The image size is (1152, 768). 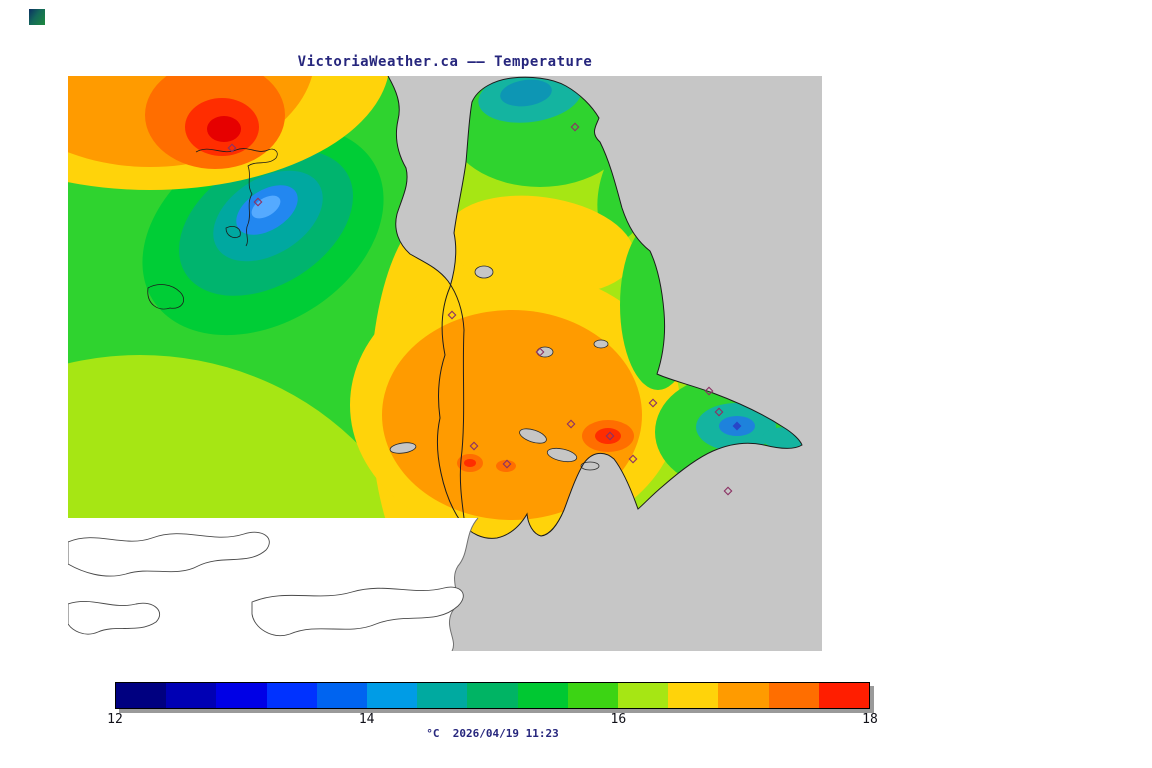 I want to click on hot-spot, so click(x=229, y=133).